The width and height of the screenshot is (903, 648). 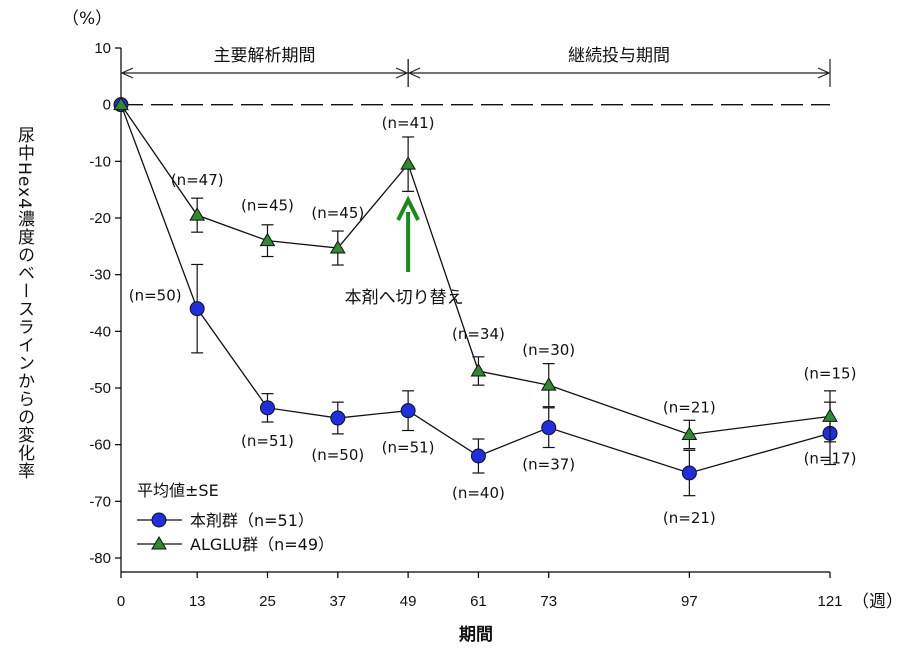 What do you see at coordinates (262, 544) in the screenshot?
I see `legend-label: ALGLU群（n=49）` at bounding box center [262, 544].